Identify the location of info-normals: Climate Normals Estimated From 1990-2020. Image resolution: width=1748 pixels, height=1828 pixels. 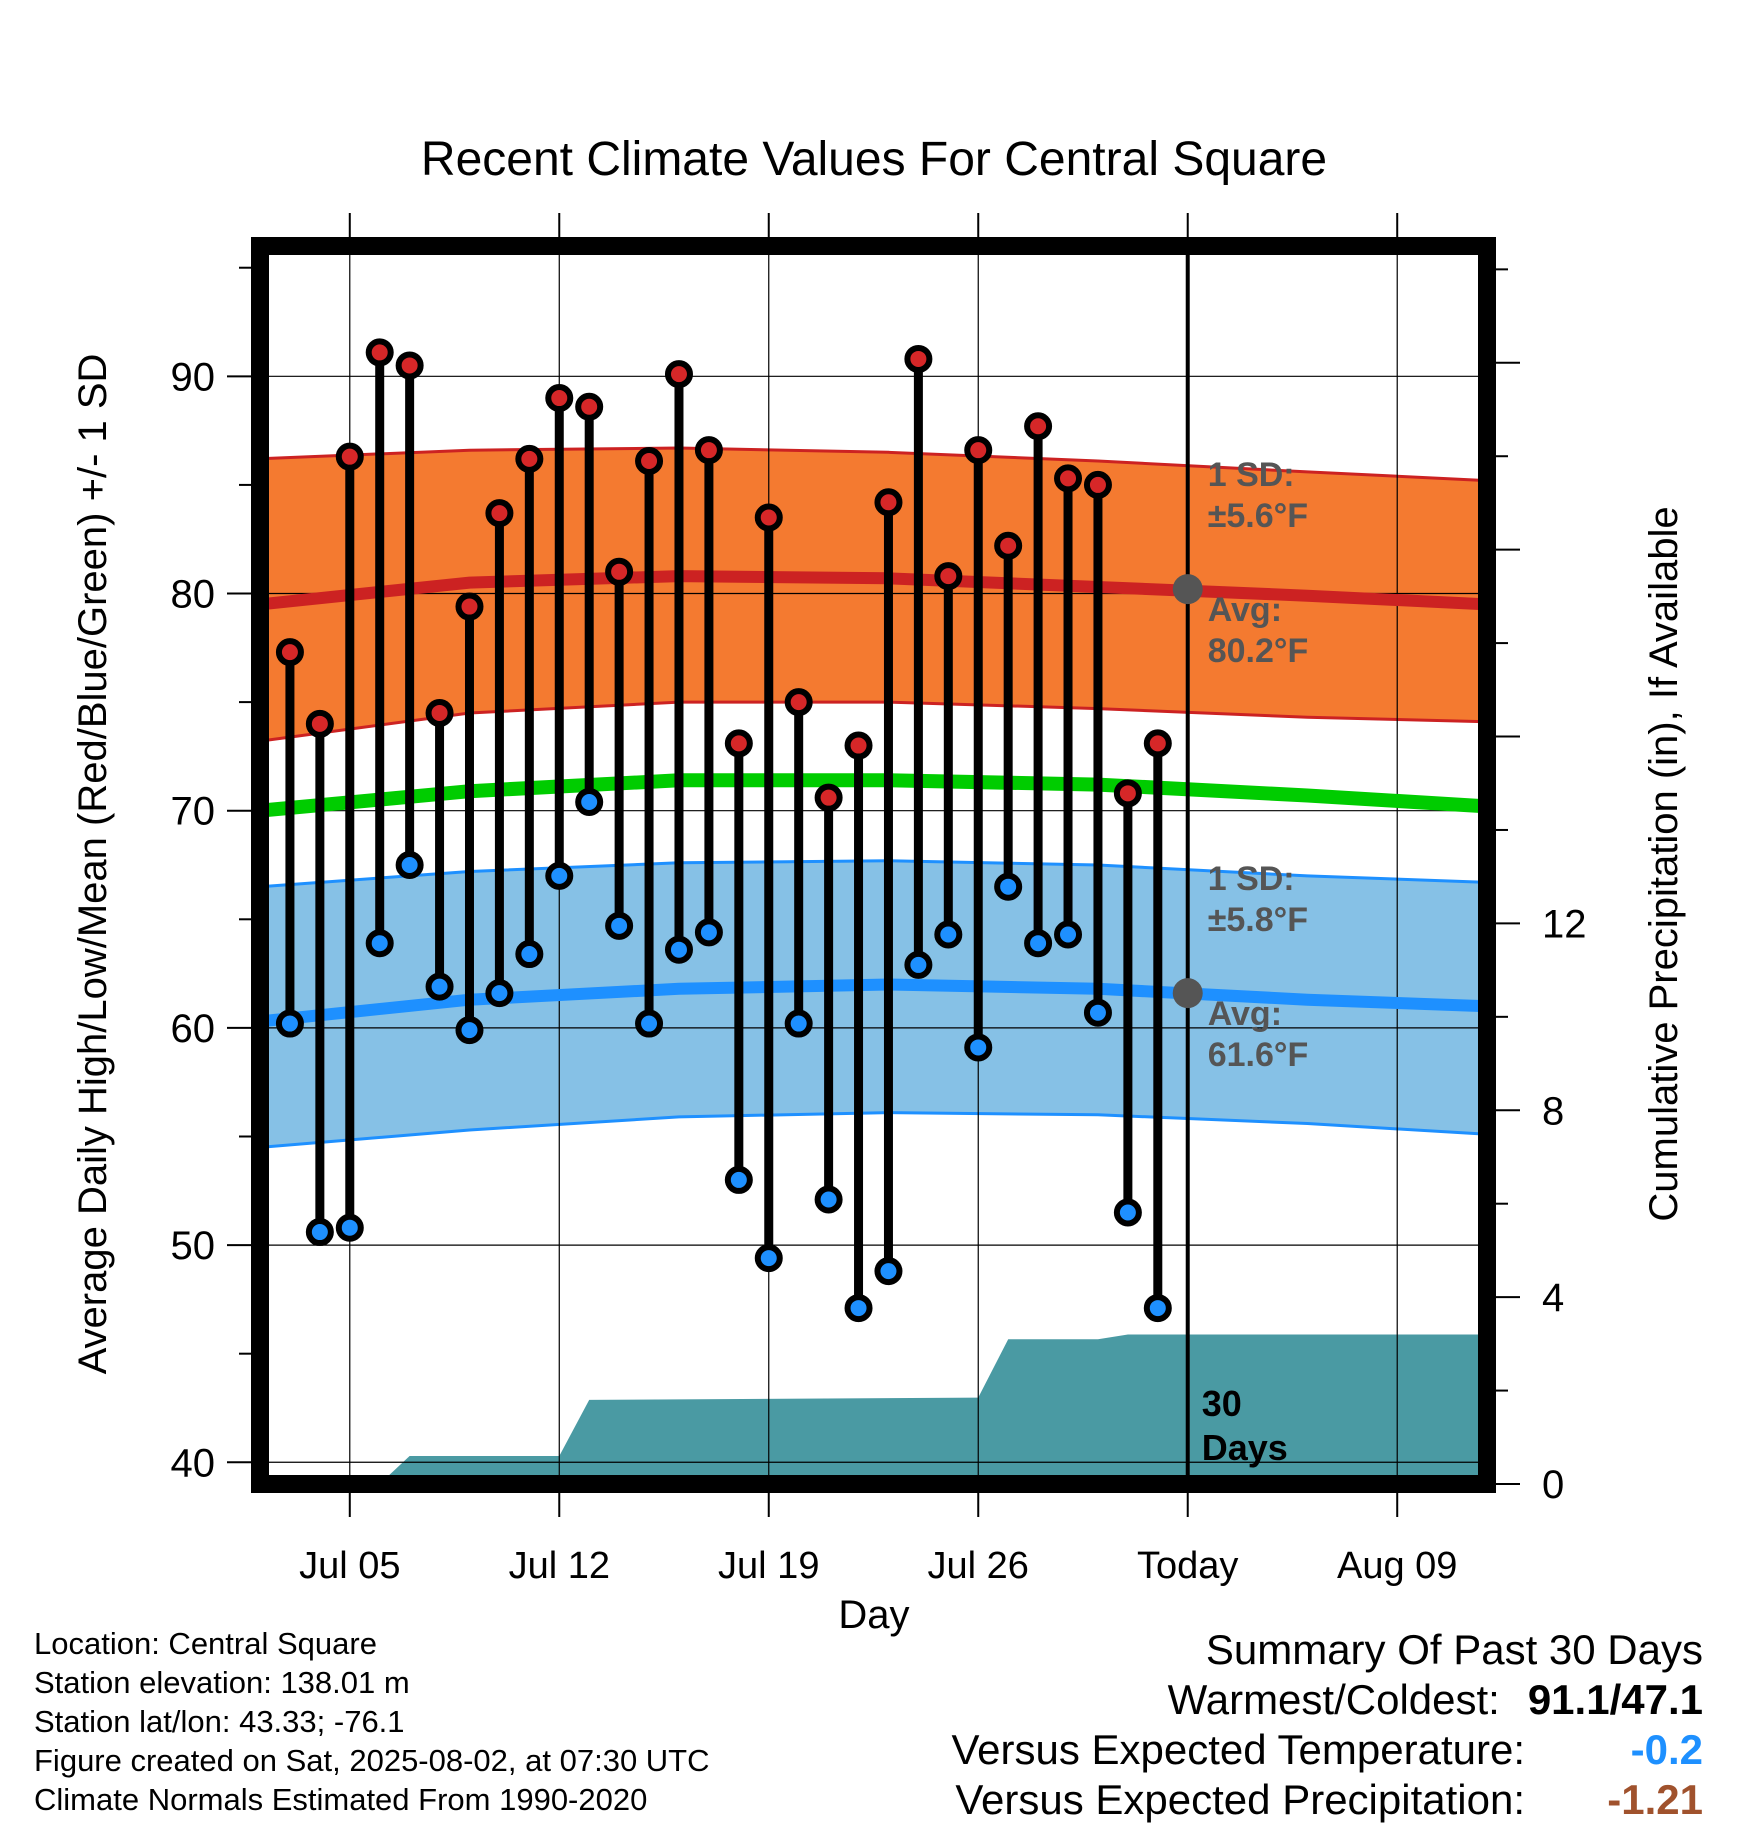
(341, 1799).